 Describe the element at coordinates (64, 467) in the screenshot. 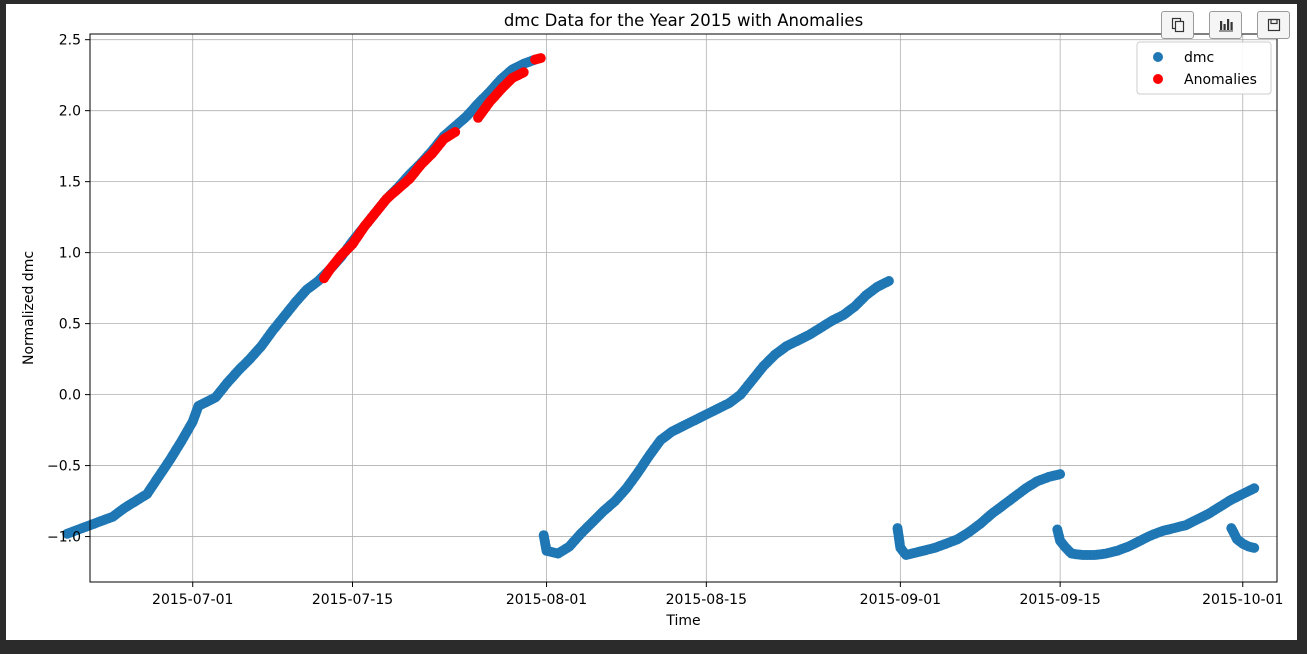

I see `y-tick-label: −0.5` at that location.